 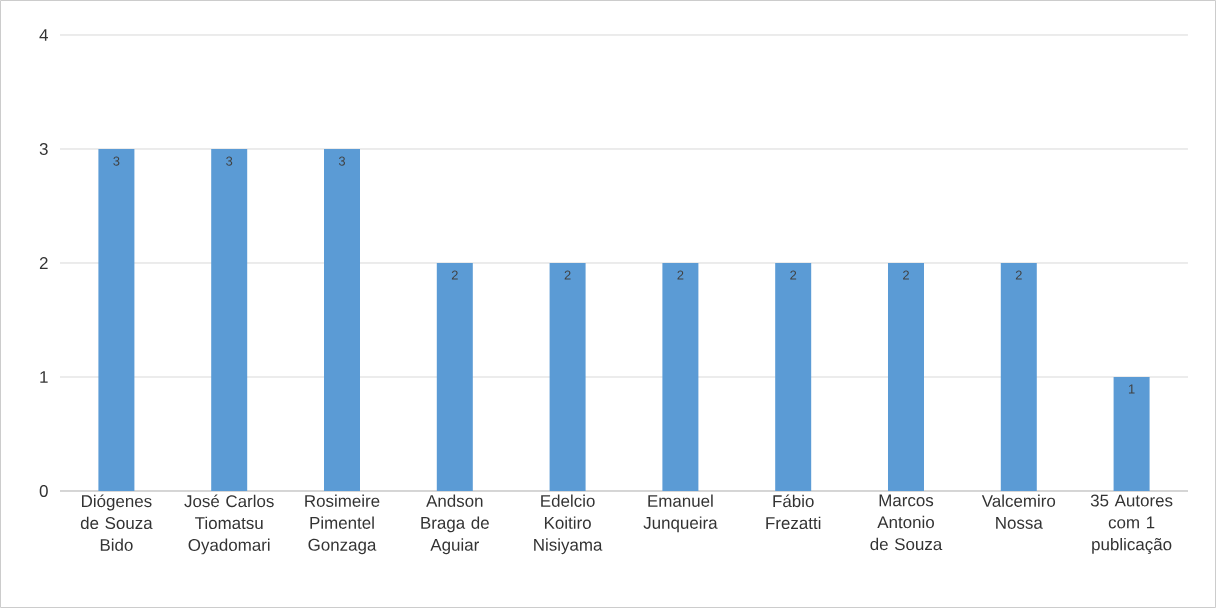 What do you see at coordinates (568, 524) in the screenshot?
I see `x-tick-label: Edelcio Koitiro Nisiyama` at bounding box center [568, 524].